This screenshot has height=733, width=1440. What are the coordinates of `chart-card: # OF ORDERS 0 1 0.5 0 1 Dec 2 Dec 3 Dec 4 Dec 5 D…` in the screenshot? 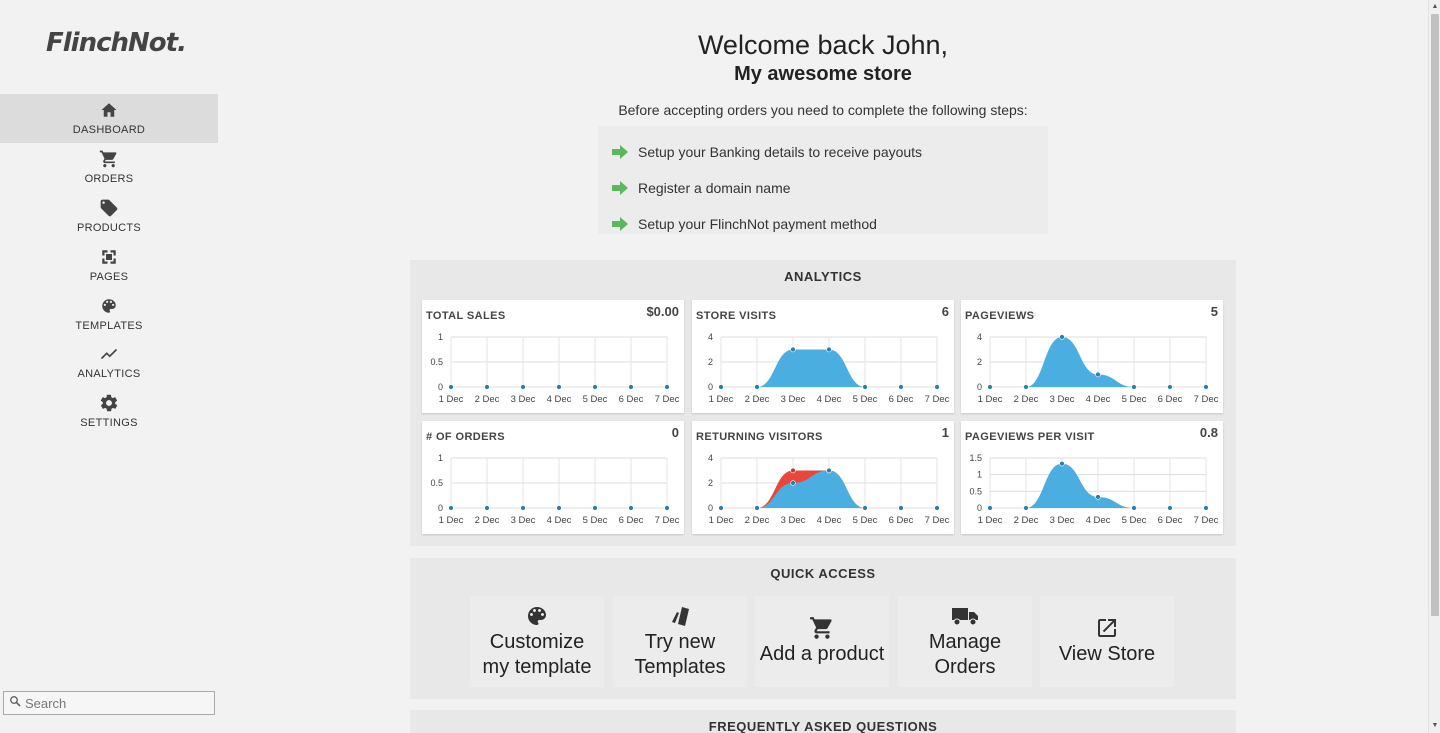 It's located at (553, 477).